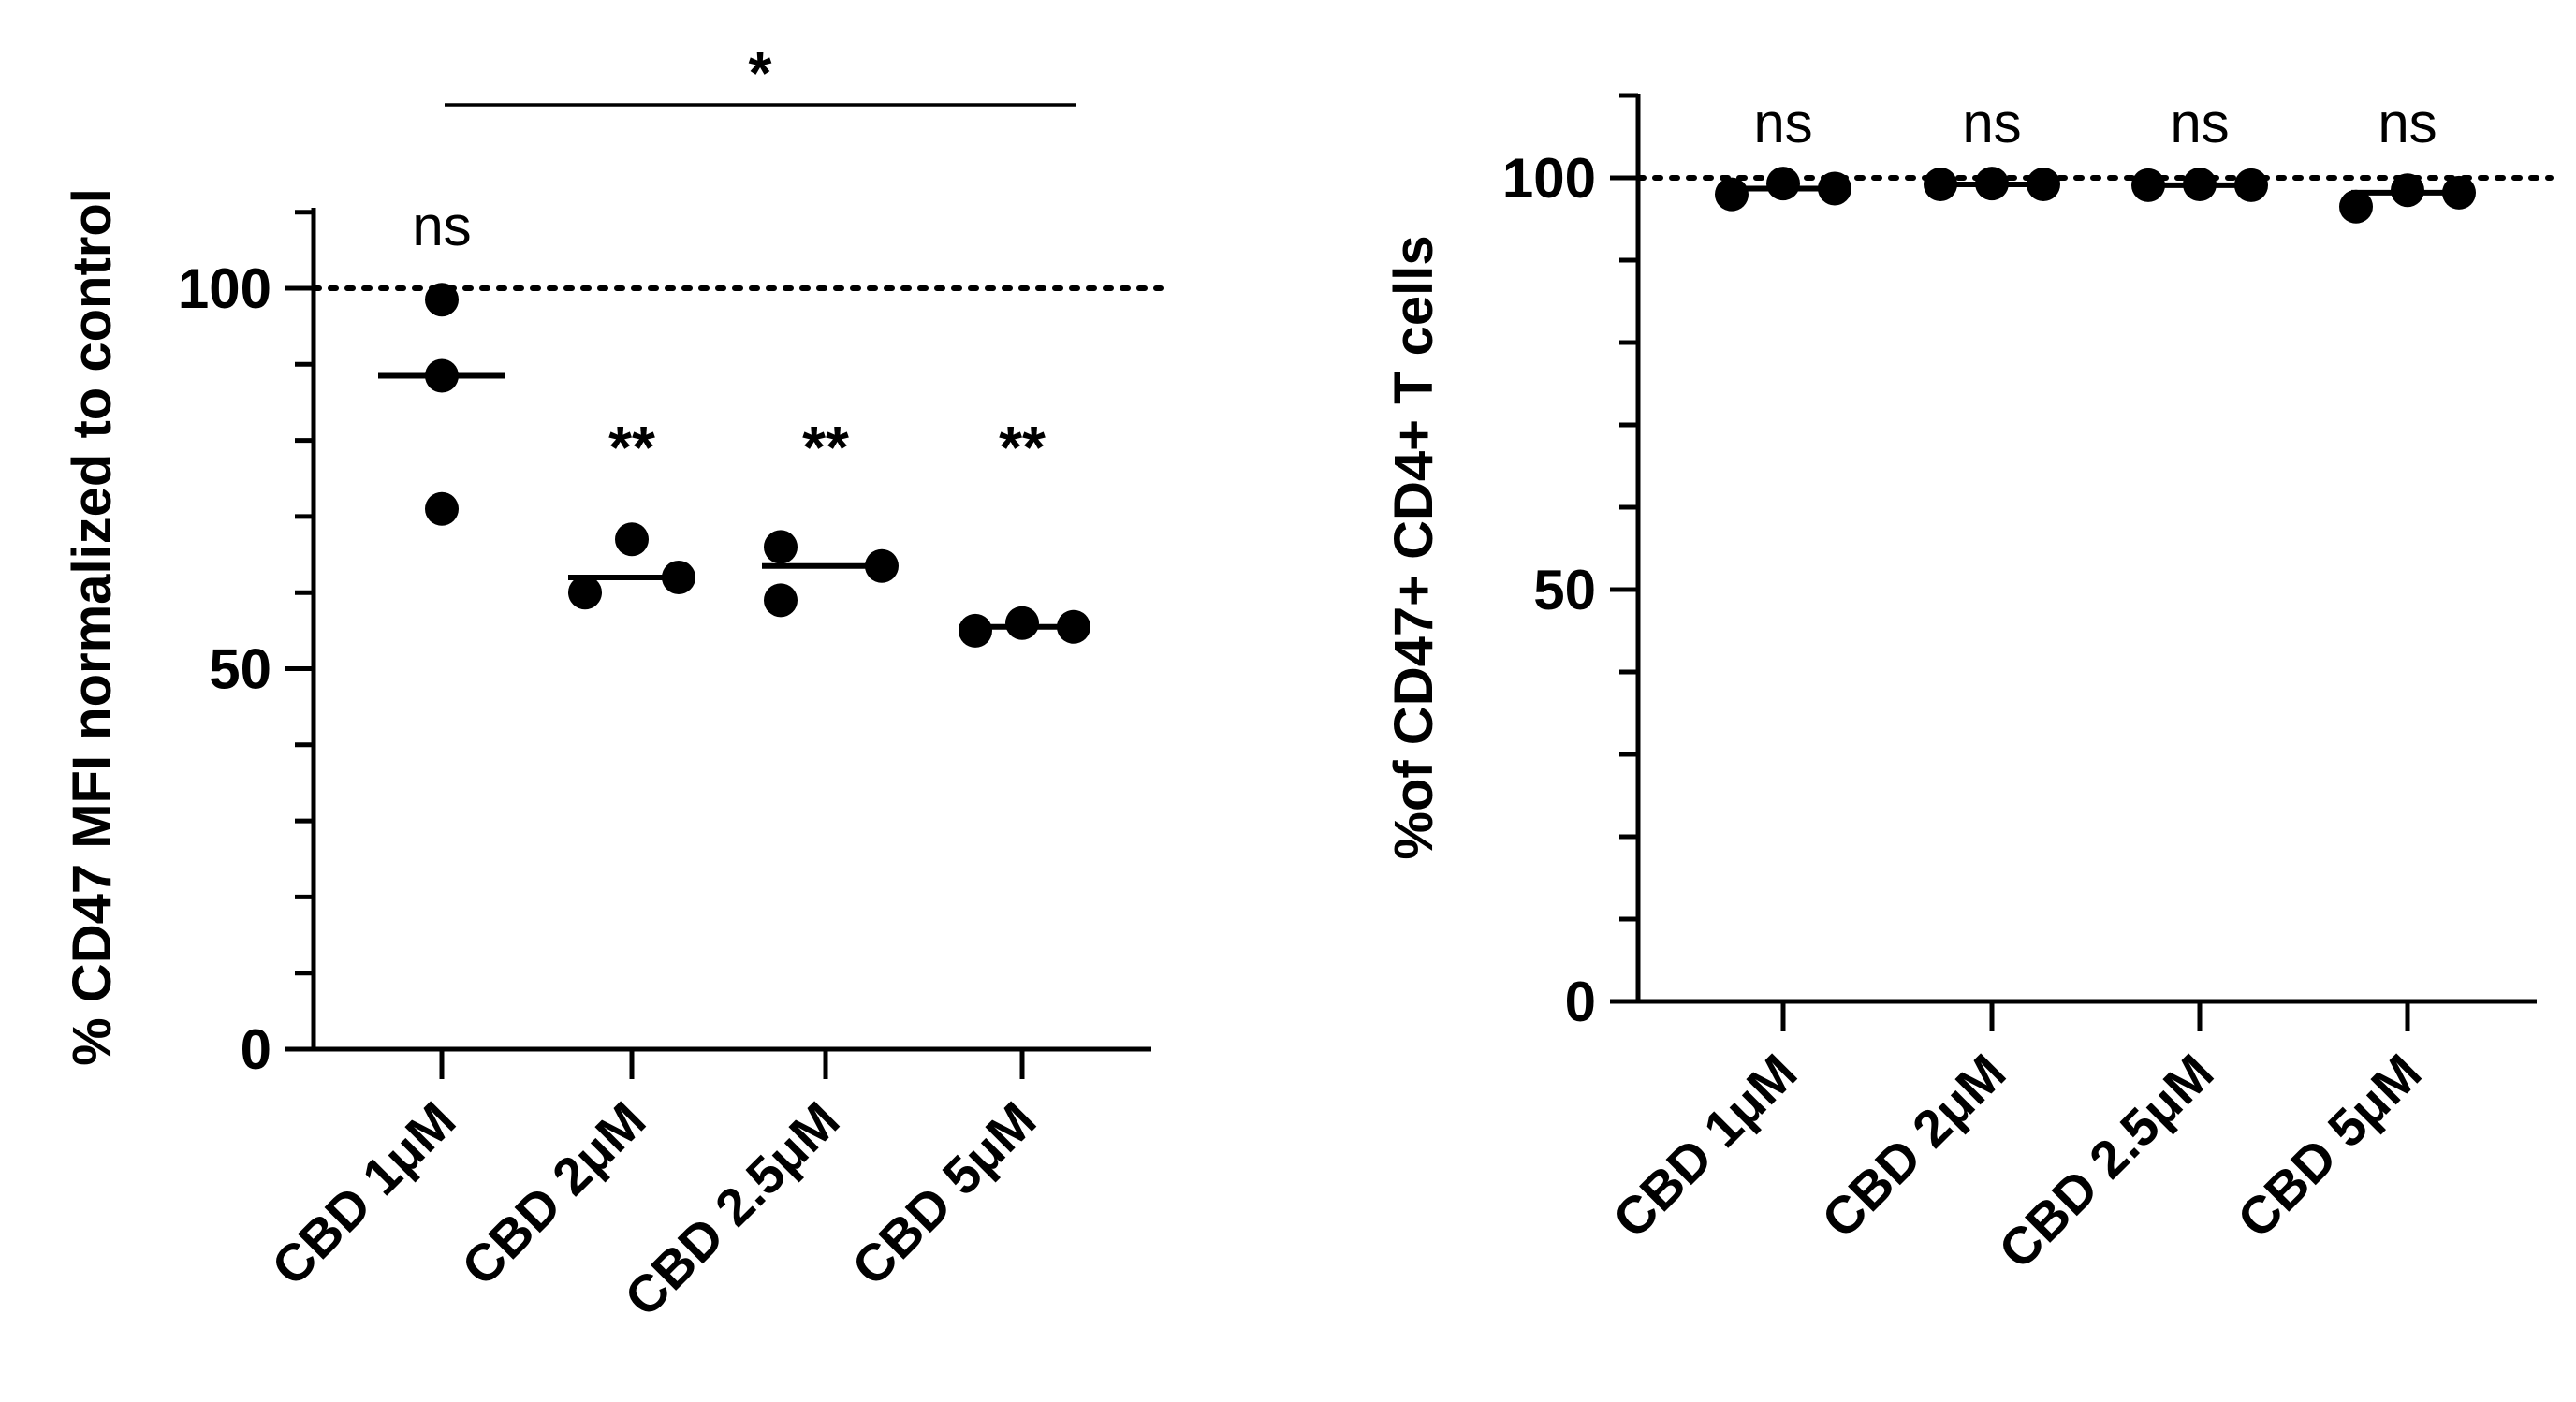 The height and width of the screenshot is (1402, 2576). I want to click on x-category-label: CBD 2.5μM, so click(2106, 1161).